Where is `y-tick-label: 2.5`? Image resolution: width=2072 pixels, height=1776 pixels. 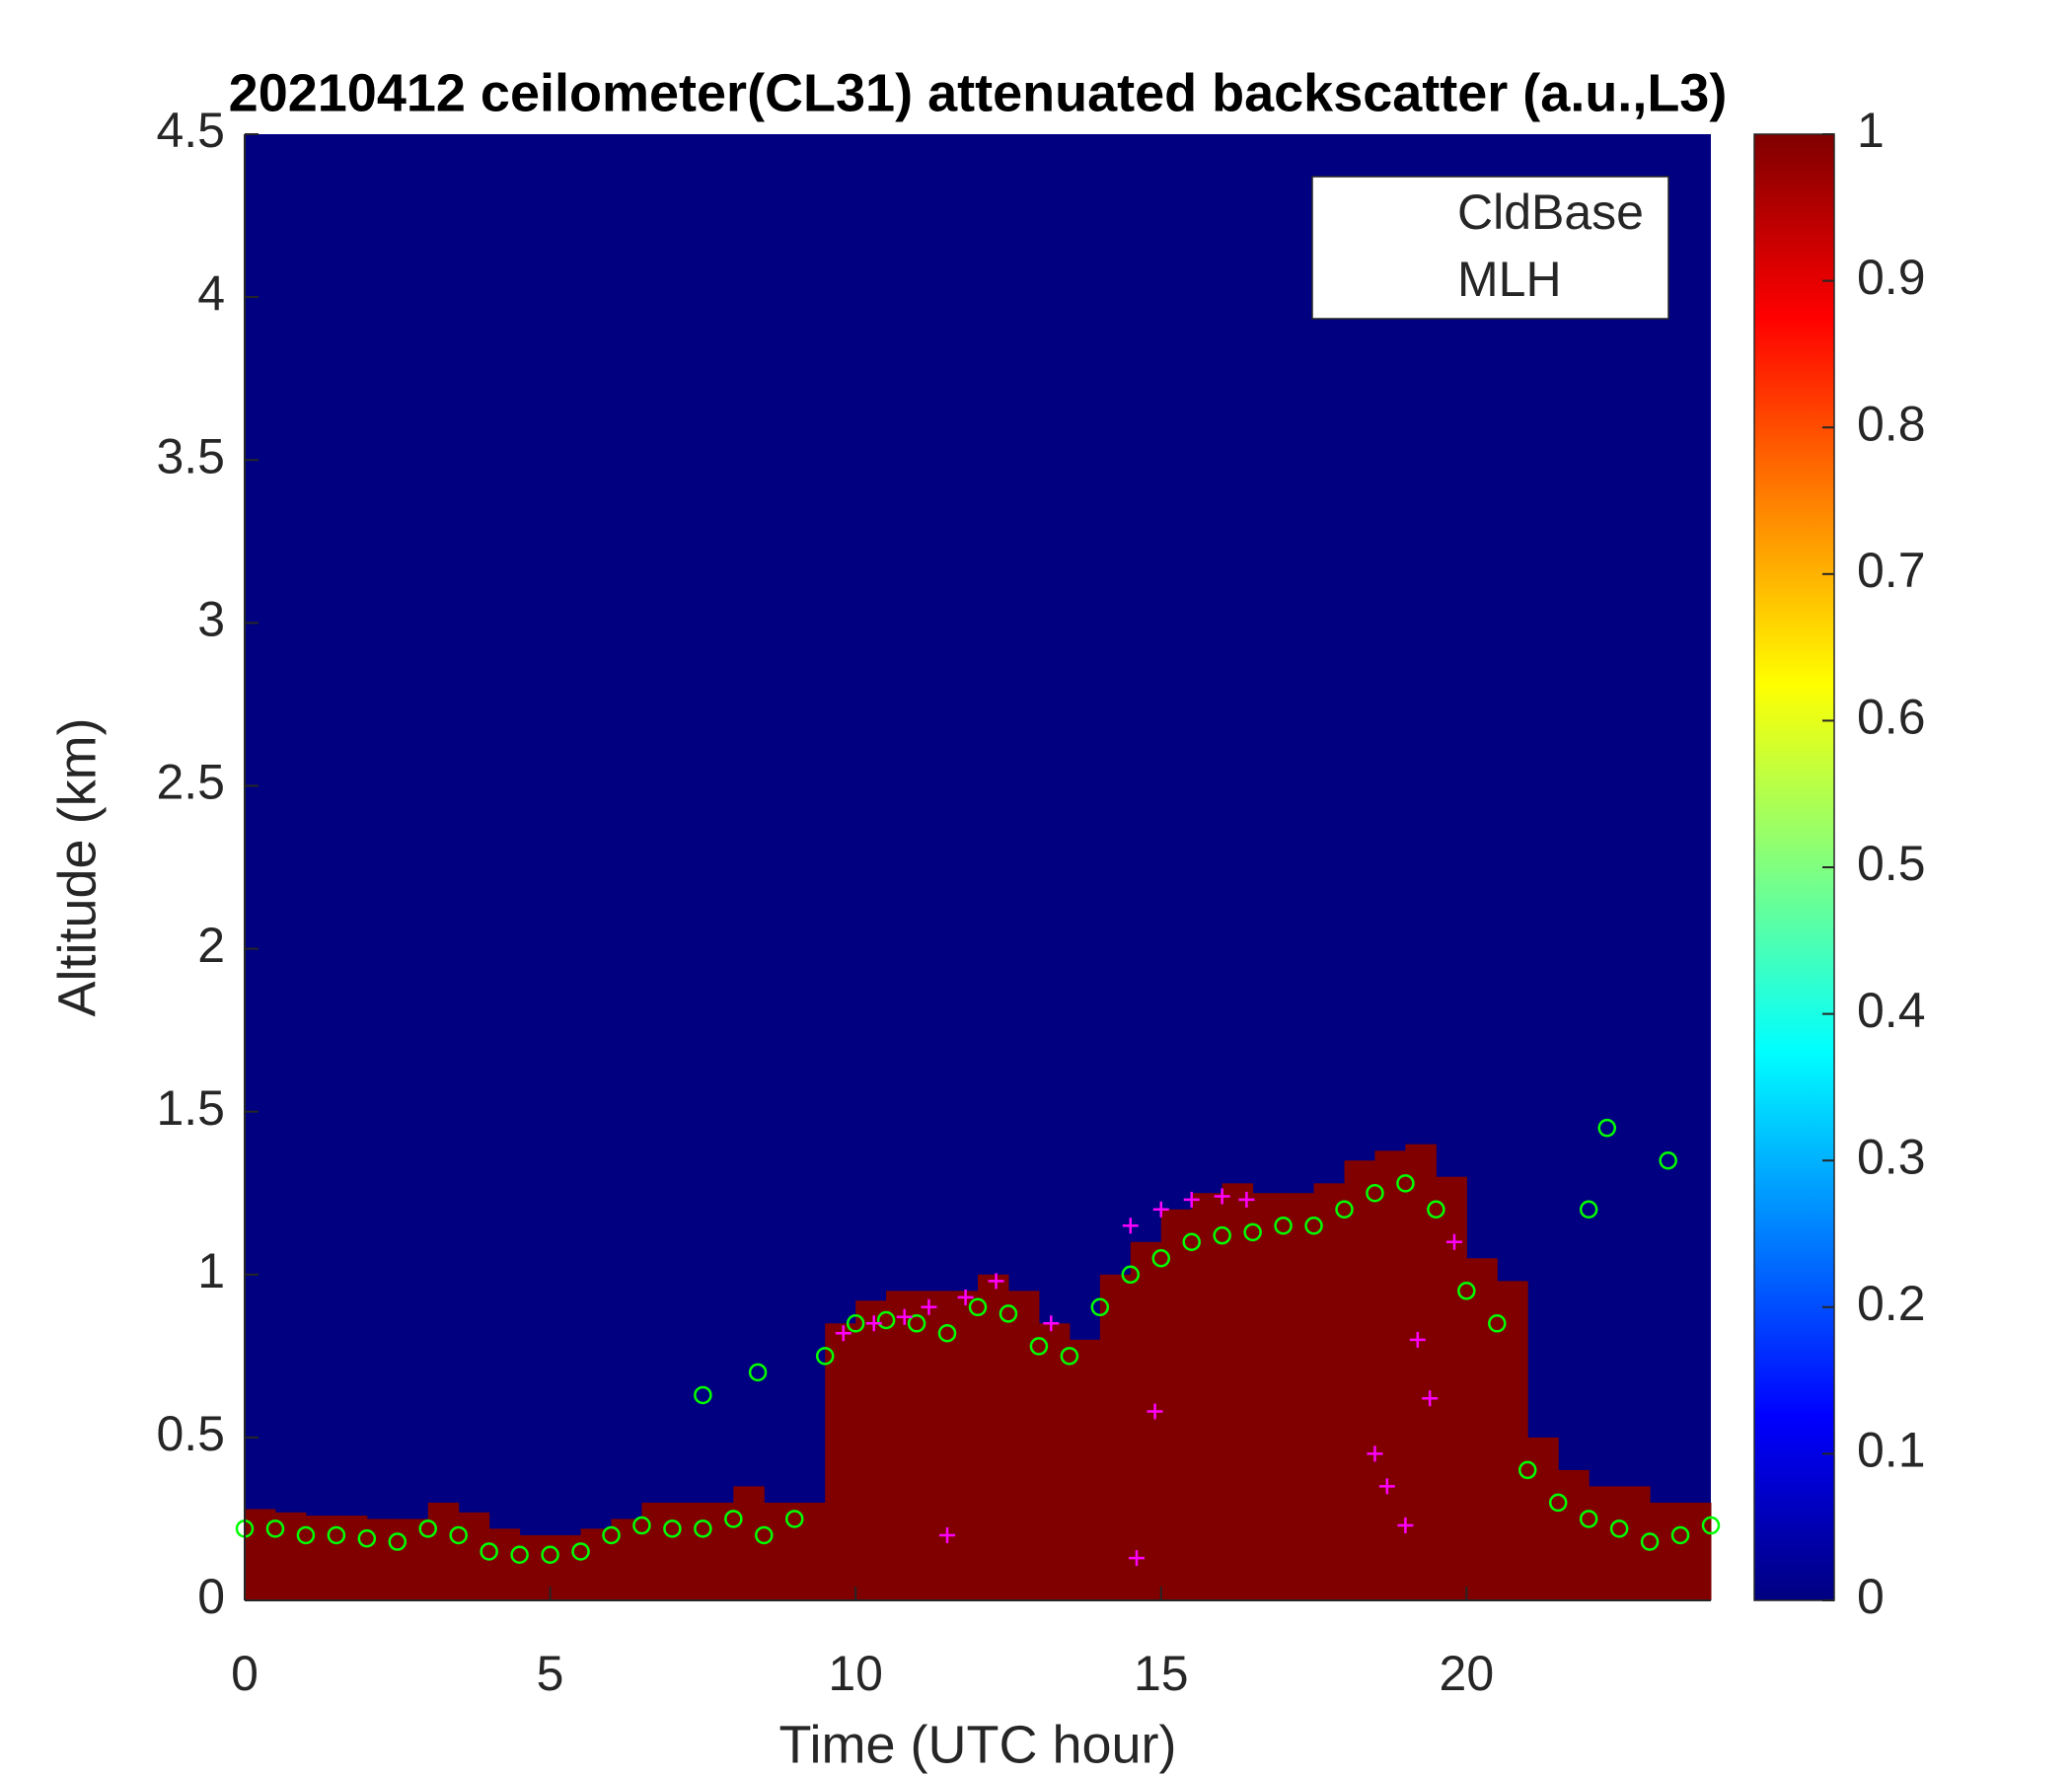
y-tick-label: 2.5 is located at coordinates (191, 783).